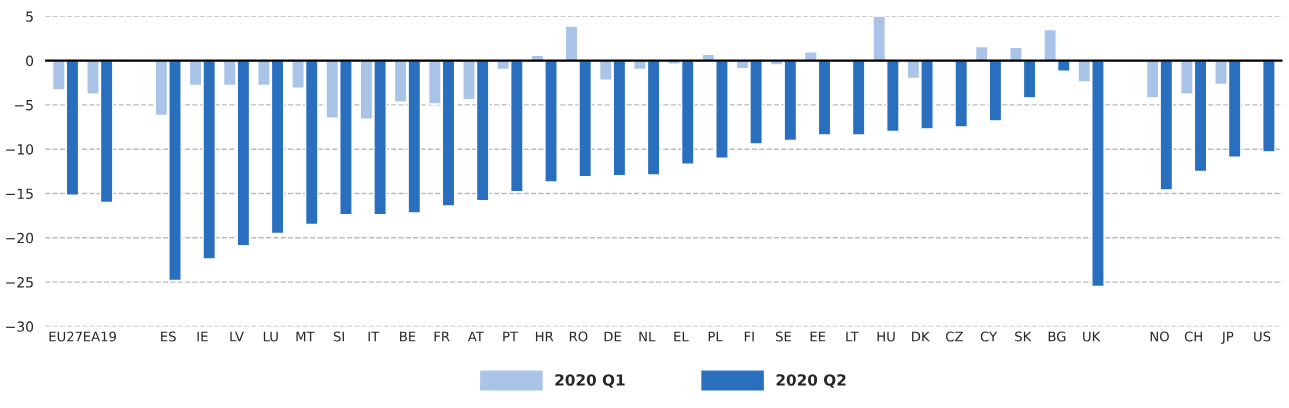 This screenshot has height=408, width=1289. Describe the element at coordinates (783, 336) in the screenshot. I see `x-tick-label: SE` at that location.